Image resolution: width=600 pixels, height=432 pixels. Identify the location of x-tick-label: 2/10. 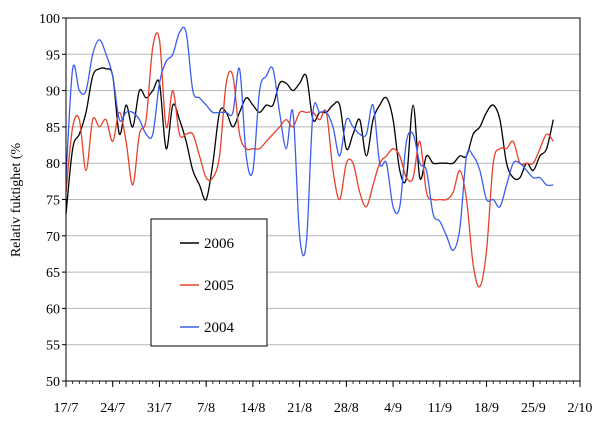
(580, 408).